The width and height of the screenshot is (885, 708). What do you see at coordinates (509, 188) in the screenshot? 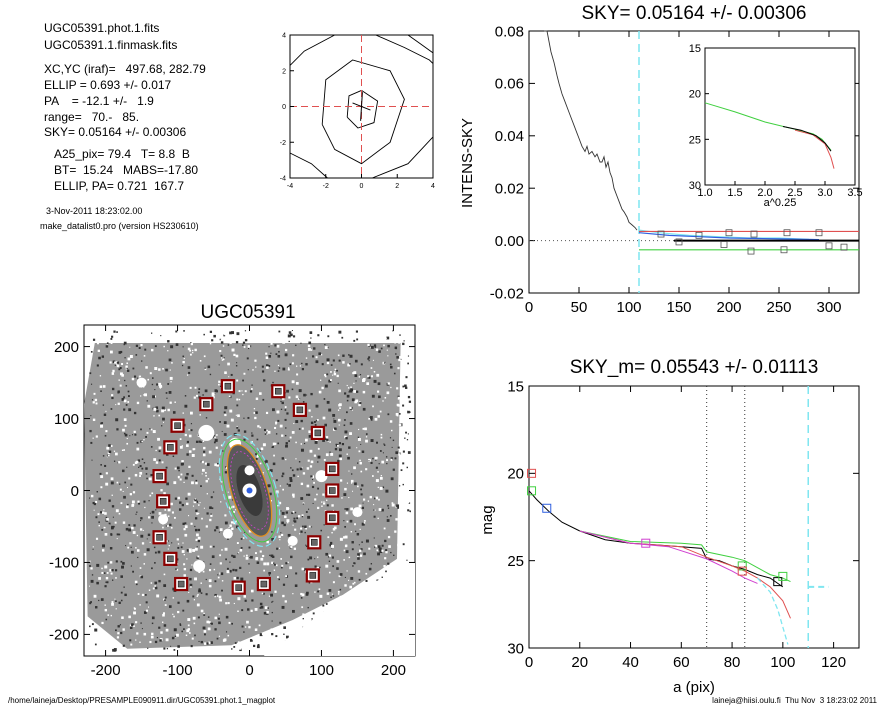
I see `intensity-ytick-label: 0.02` at bounding box center [509, 188].